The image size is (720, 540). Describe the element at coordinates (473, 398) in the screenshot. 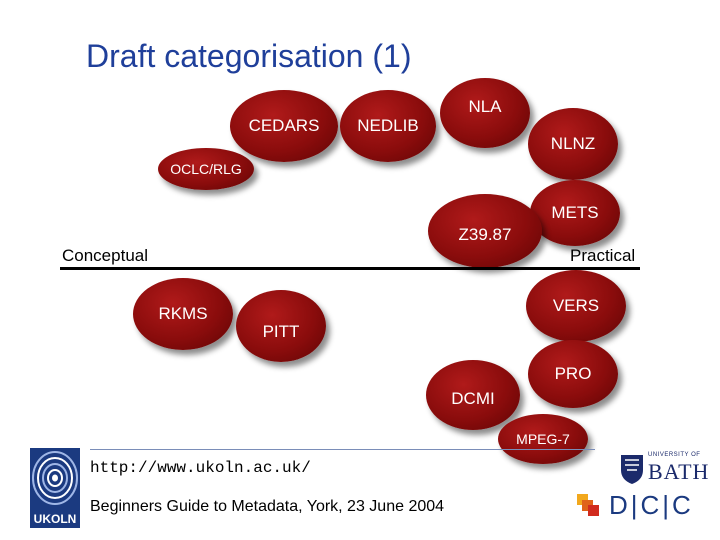

I see `bubble-label: DCMI` at that location.